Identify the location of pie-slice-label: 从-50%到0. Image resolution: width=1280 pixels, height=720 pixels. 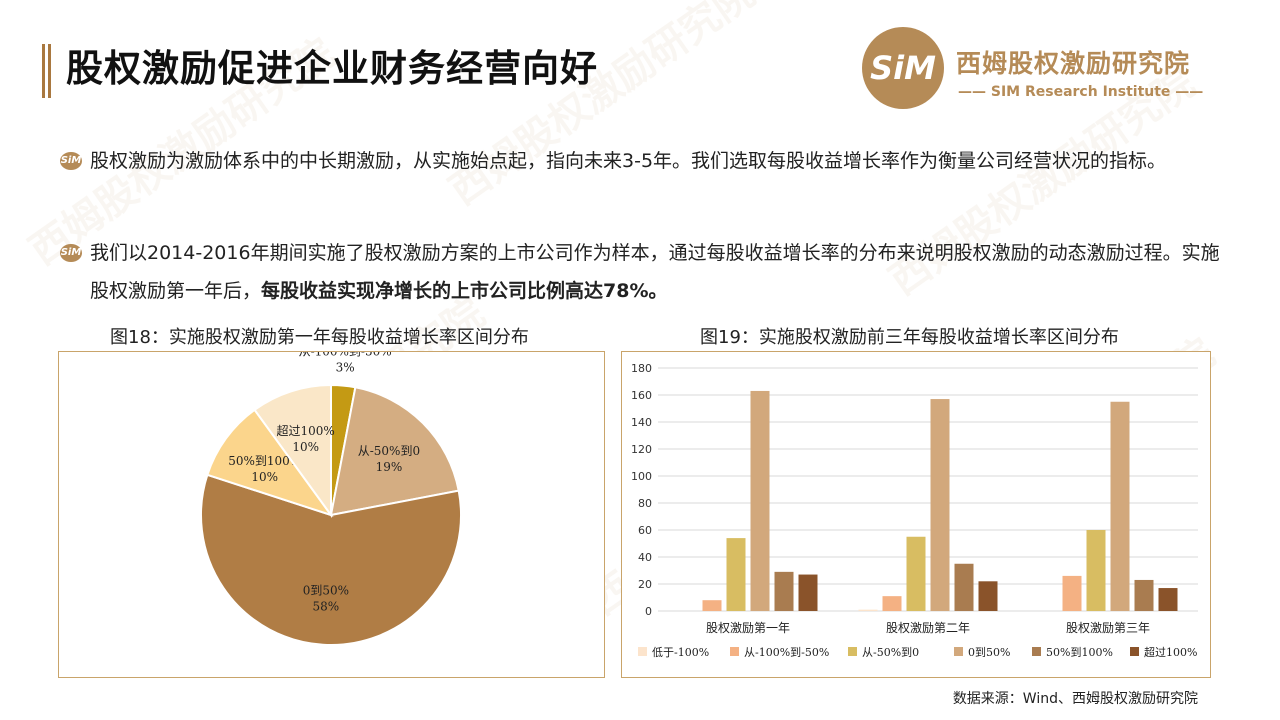
(389, 451).